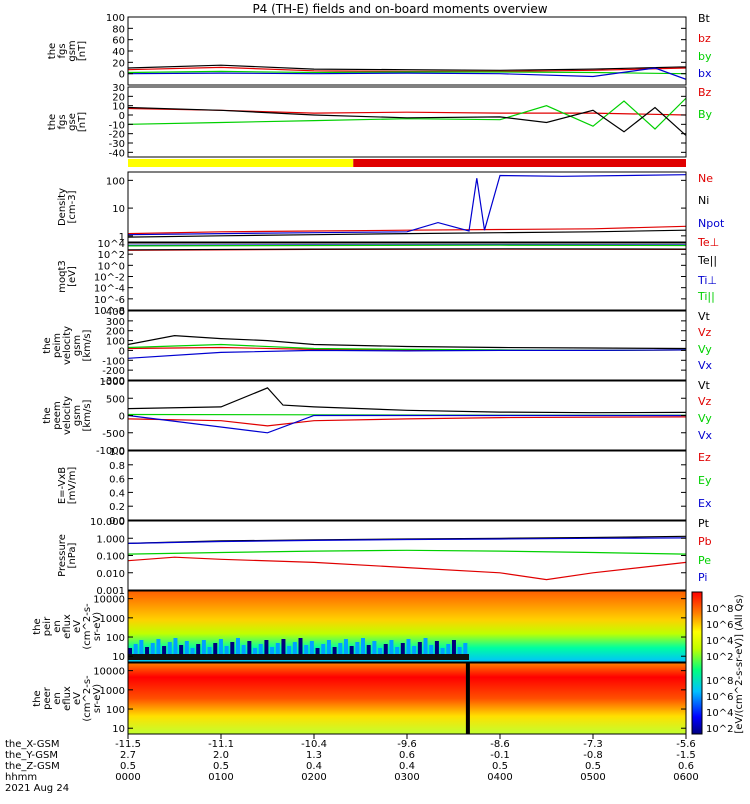  I want to click on x-tick-label: -10.4, so click(314, 744).